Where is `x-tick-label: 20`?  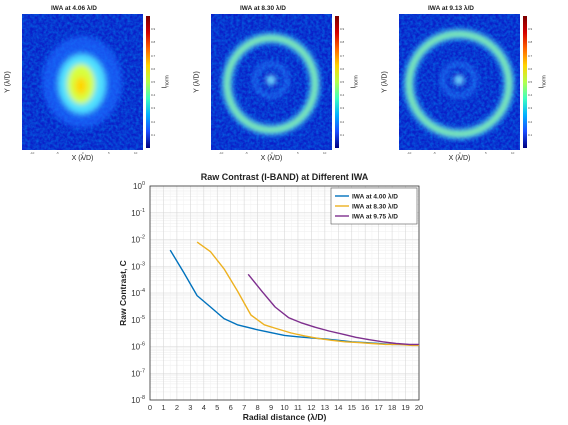 x-tick-label: 20 is located at coordinates (419, 407).